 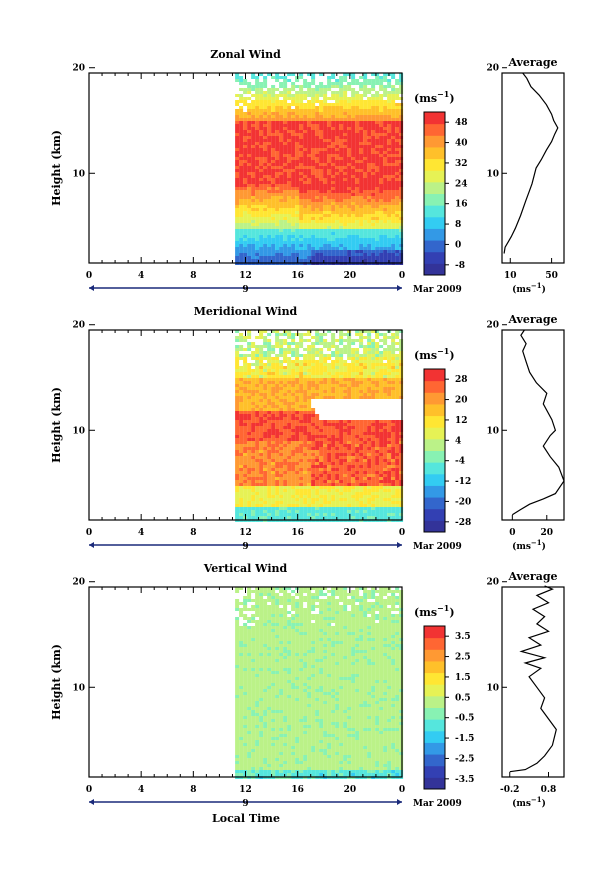 What do you see at coordinates (56, 425) in the screenshot?
I see `y-axis-label: Height (km)` at bounding box center [56, 425].